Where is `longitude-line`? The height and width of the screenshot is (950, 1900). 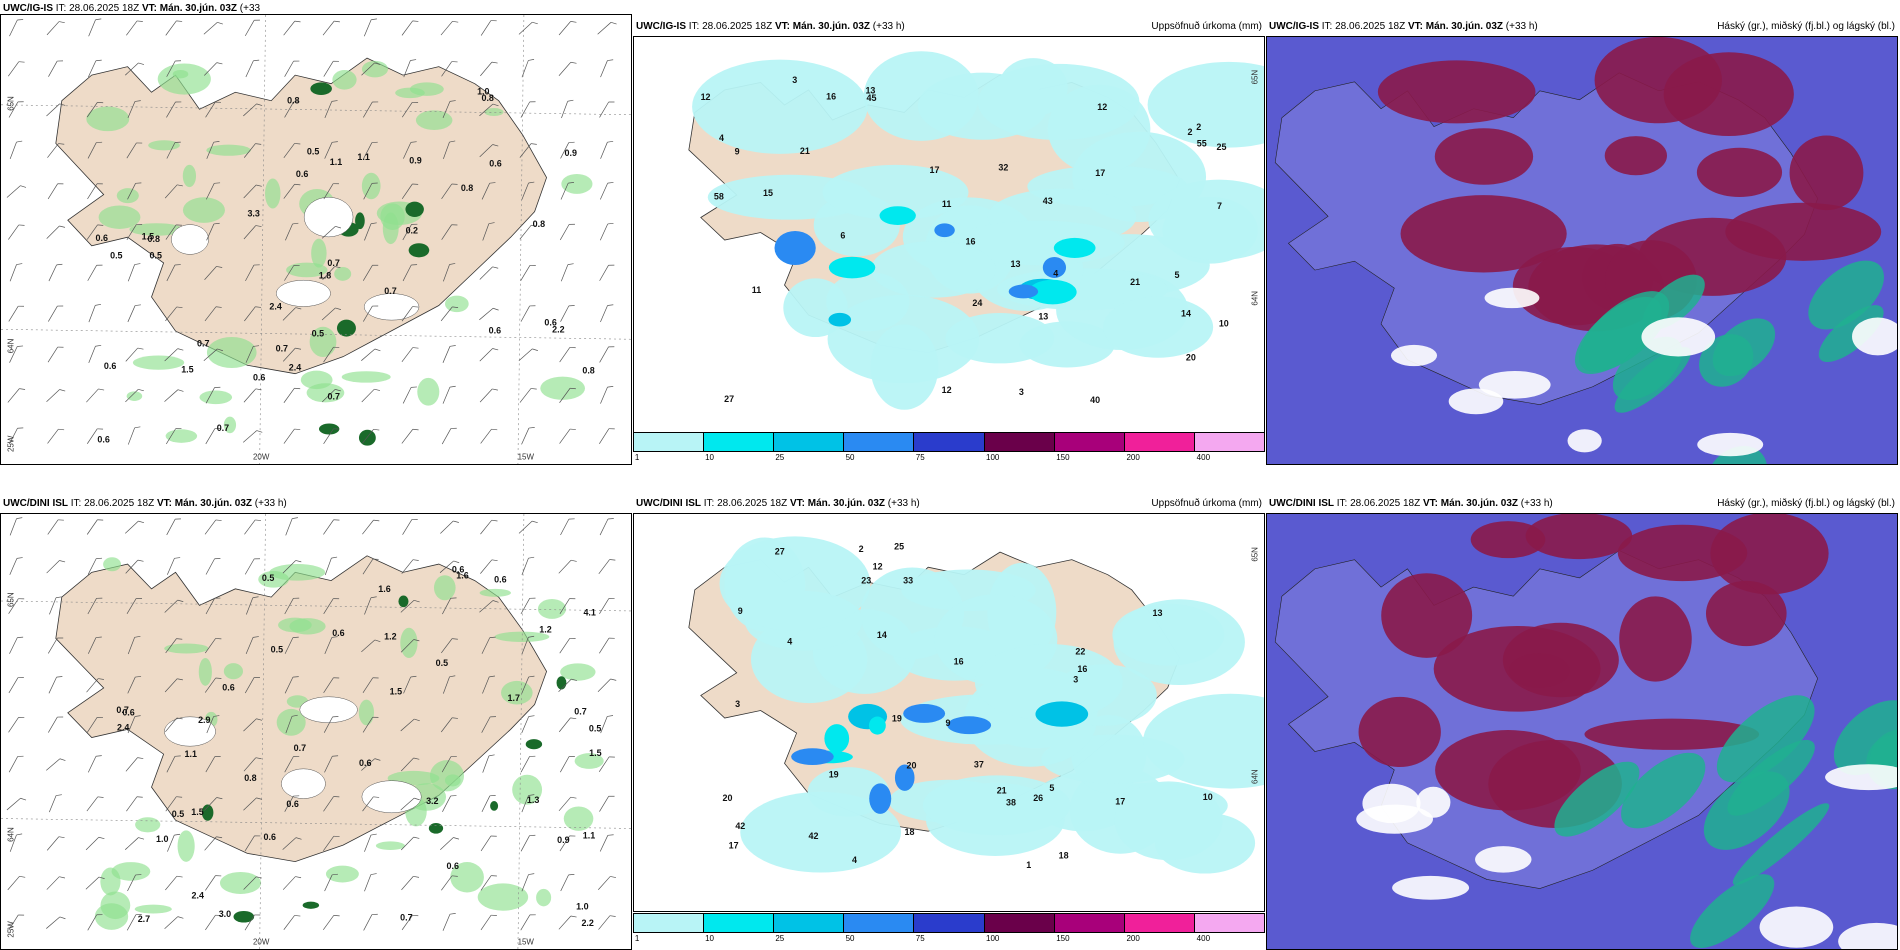 longitude-line is located at coordinates (262, 239).